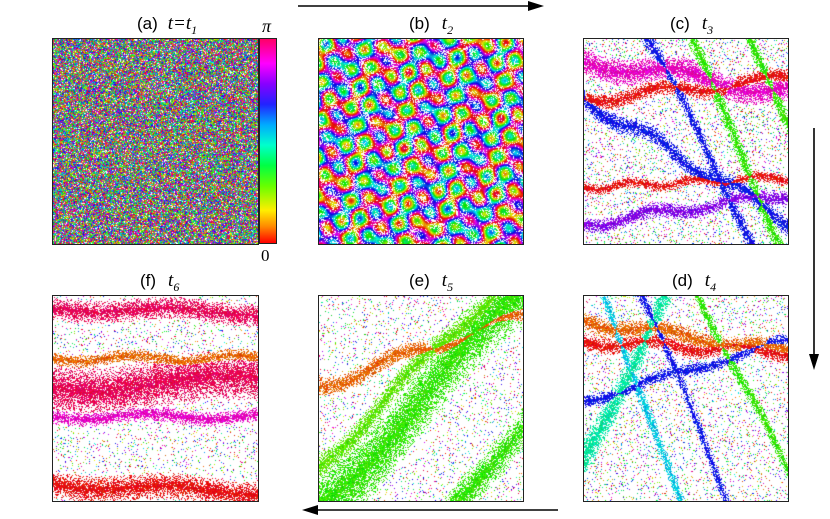 The image size is (830, 519). I want to click on panel-c-label: (c) t3, so click(692, 25).